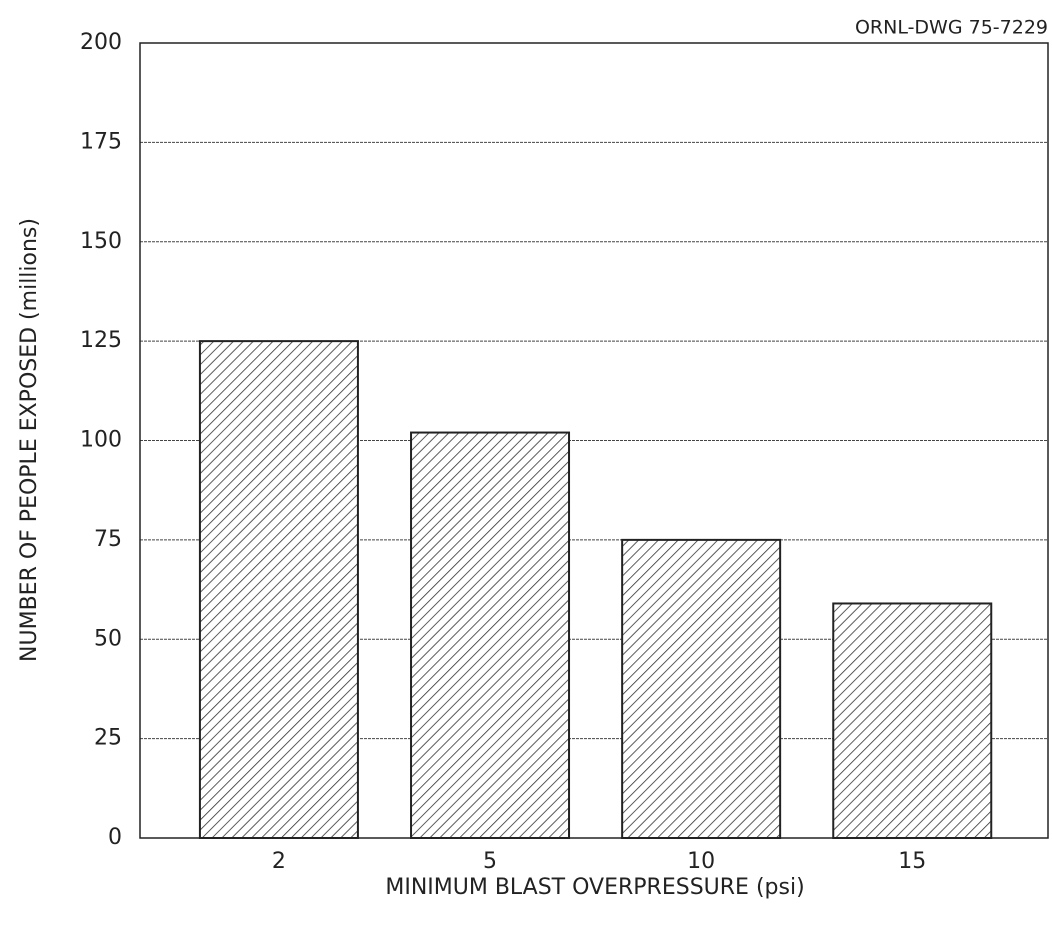  I want to click on y-tick-label: 150, so click(101, 241).